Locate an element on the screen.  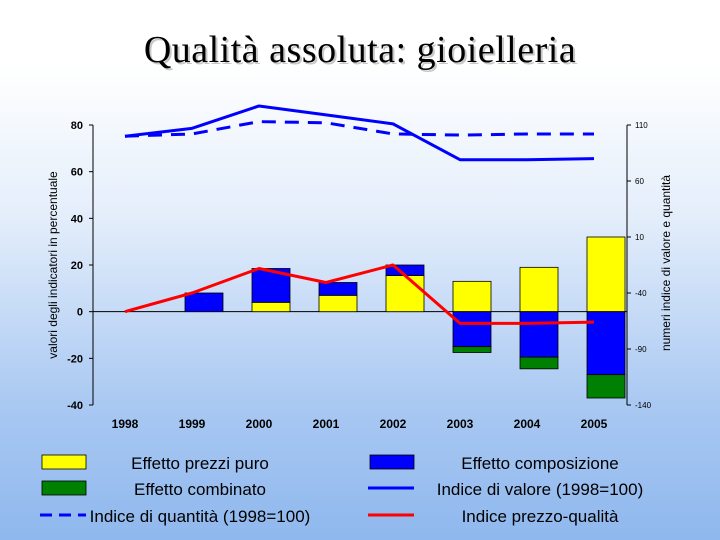
bar-effetto-composizione-1999 is located at coordinates (204, 302).